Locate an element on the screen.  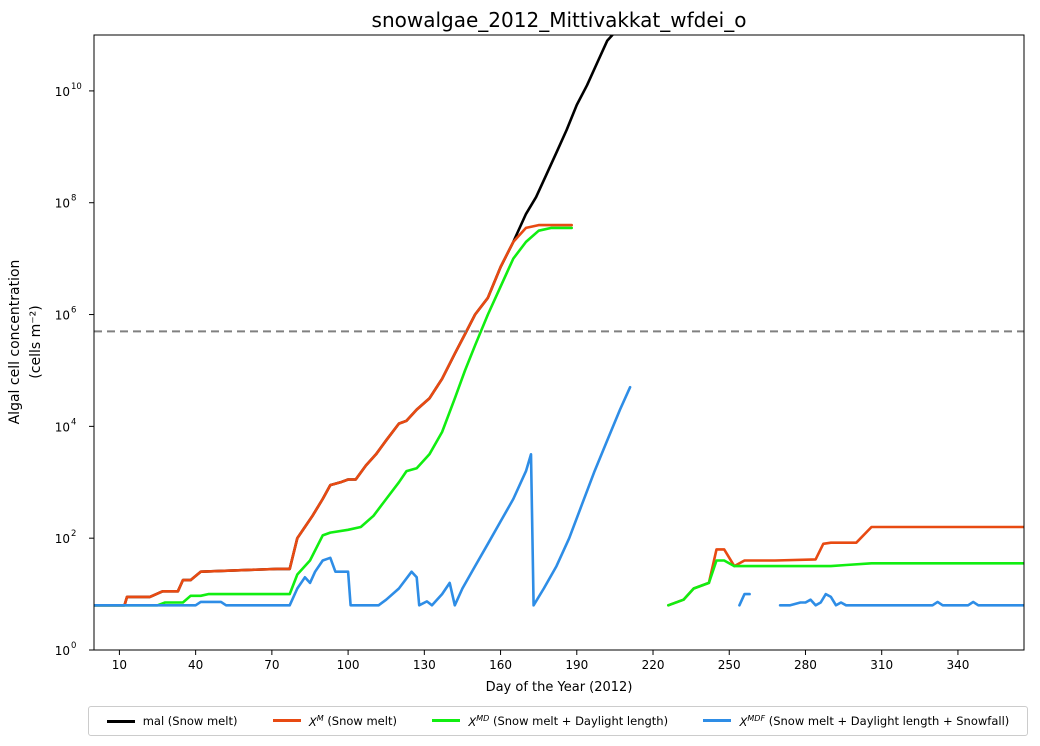
legend-item-xm: XM (Snow melt) is located at coordinates (334, 721).